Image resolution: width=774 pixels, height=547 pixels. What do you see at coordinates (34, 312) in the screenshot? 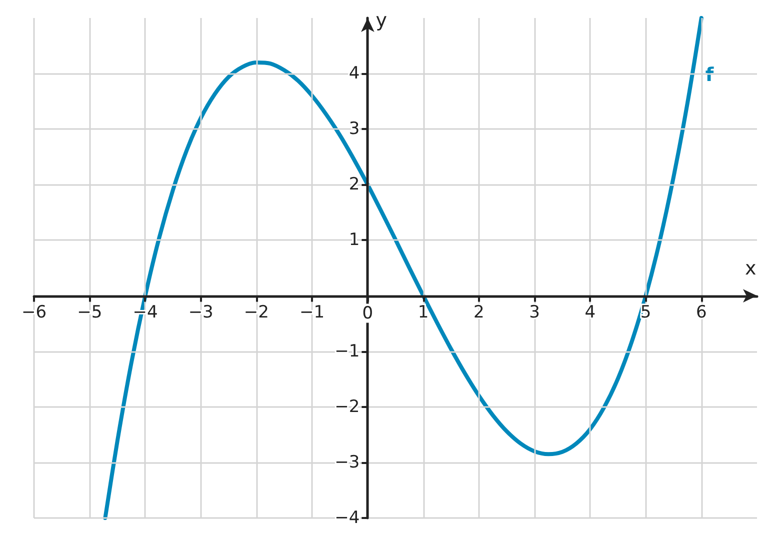
I see `x-tick-label: −6` at bounding box center [34, 312].